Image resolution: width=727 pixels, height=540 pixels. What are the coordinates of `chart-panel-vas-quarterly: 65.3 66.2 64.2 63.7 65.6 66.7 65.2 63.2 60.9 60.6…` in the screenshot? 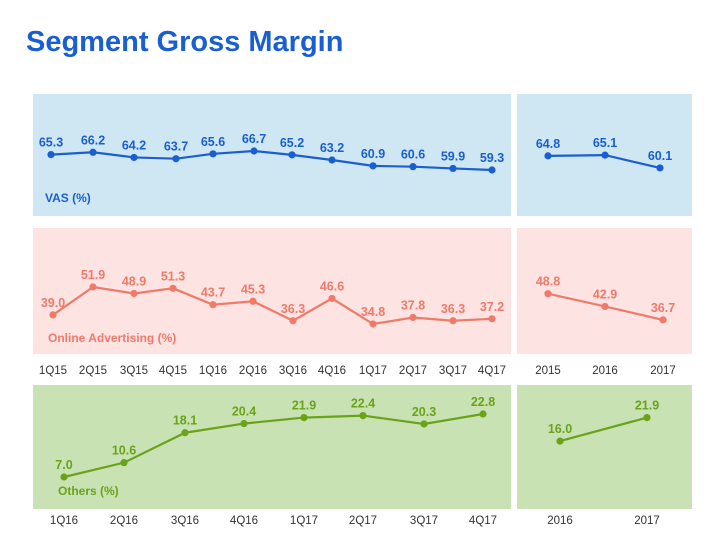 It's located at (272, 155).